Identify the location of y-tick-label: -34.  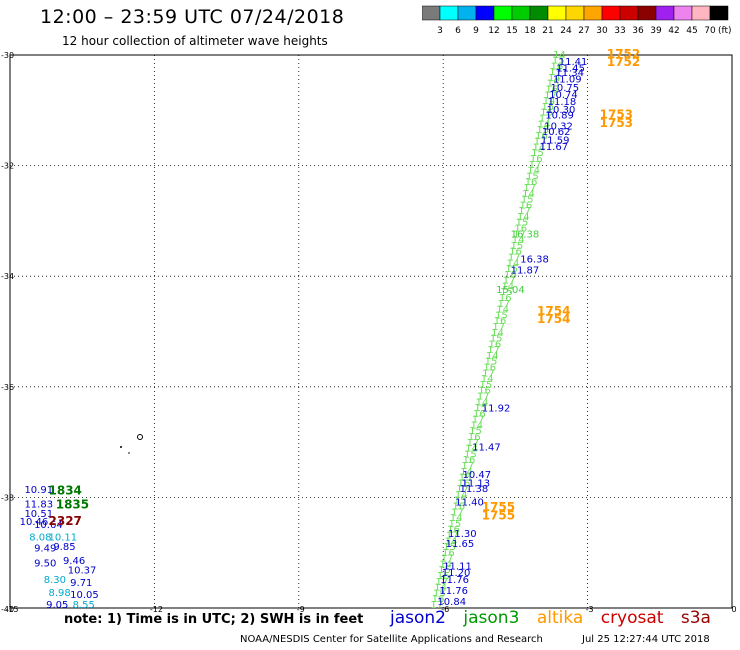
(7, 276).